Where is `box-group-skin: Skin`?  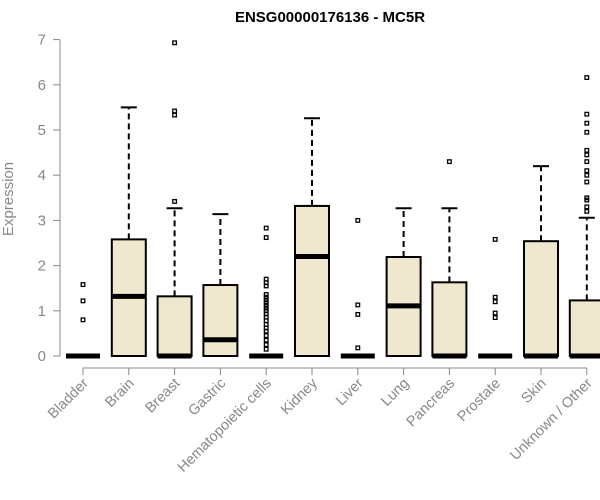 box-group-skin: Skin is located at coordinates (539, 286).